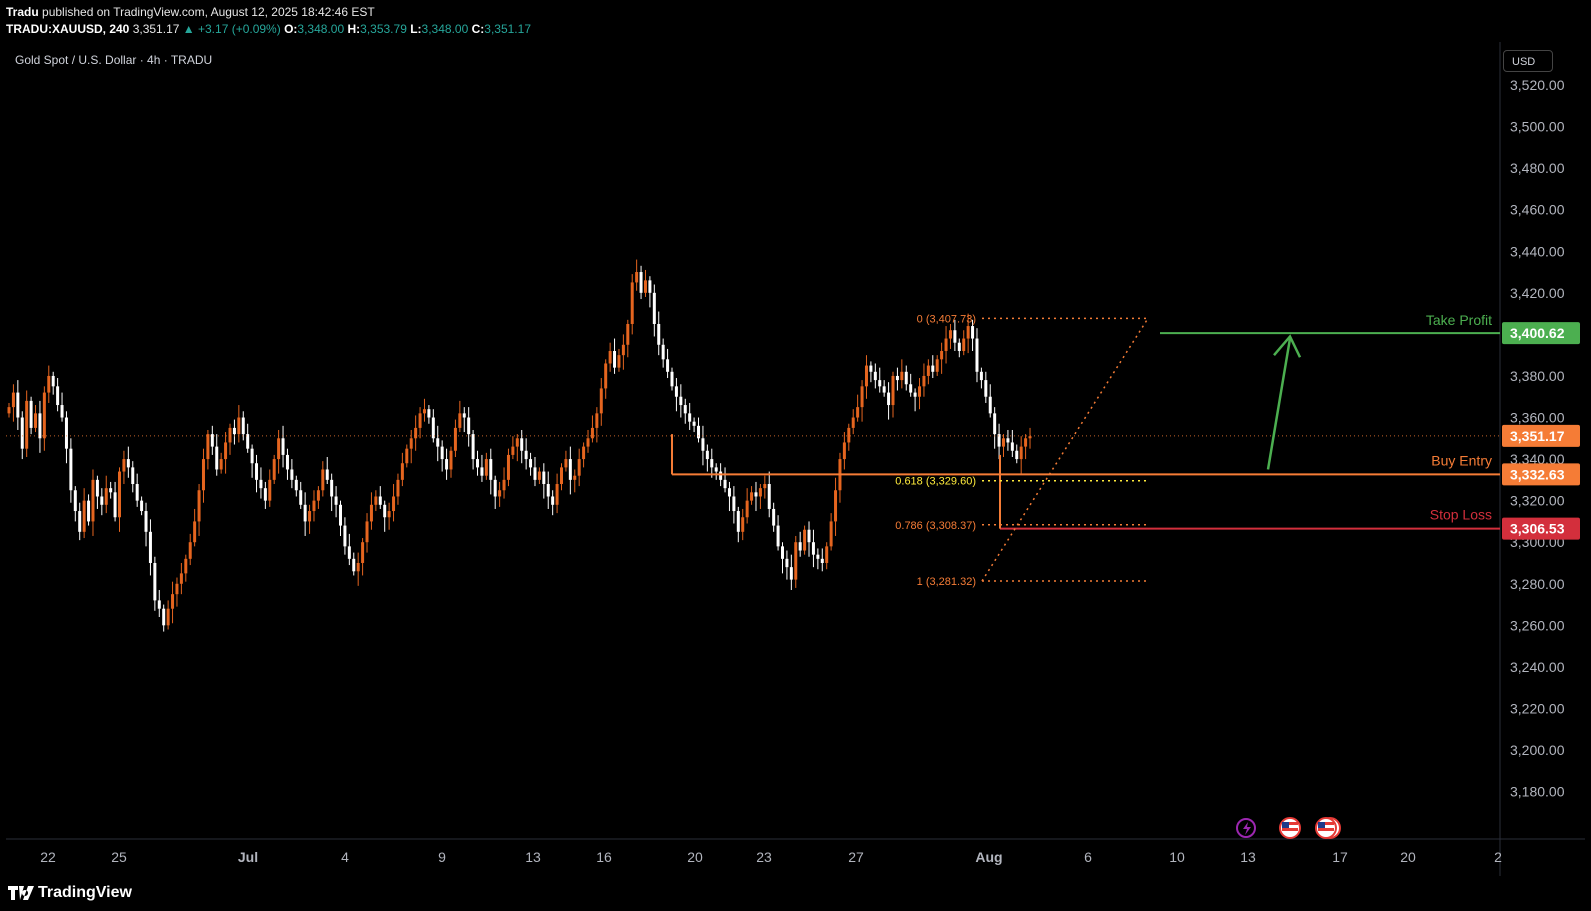 The image size is (1591, 911). Describe the element at coordinates (1537, 501) in the screenshot. I see `price-tick-label: 3,320.00` at that location.